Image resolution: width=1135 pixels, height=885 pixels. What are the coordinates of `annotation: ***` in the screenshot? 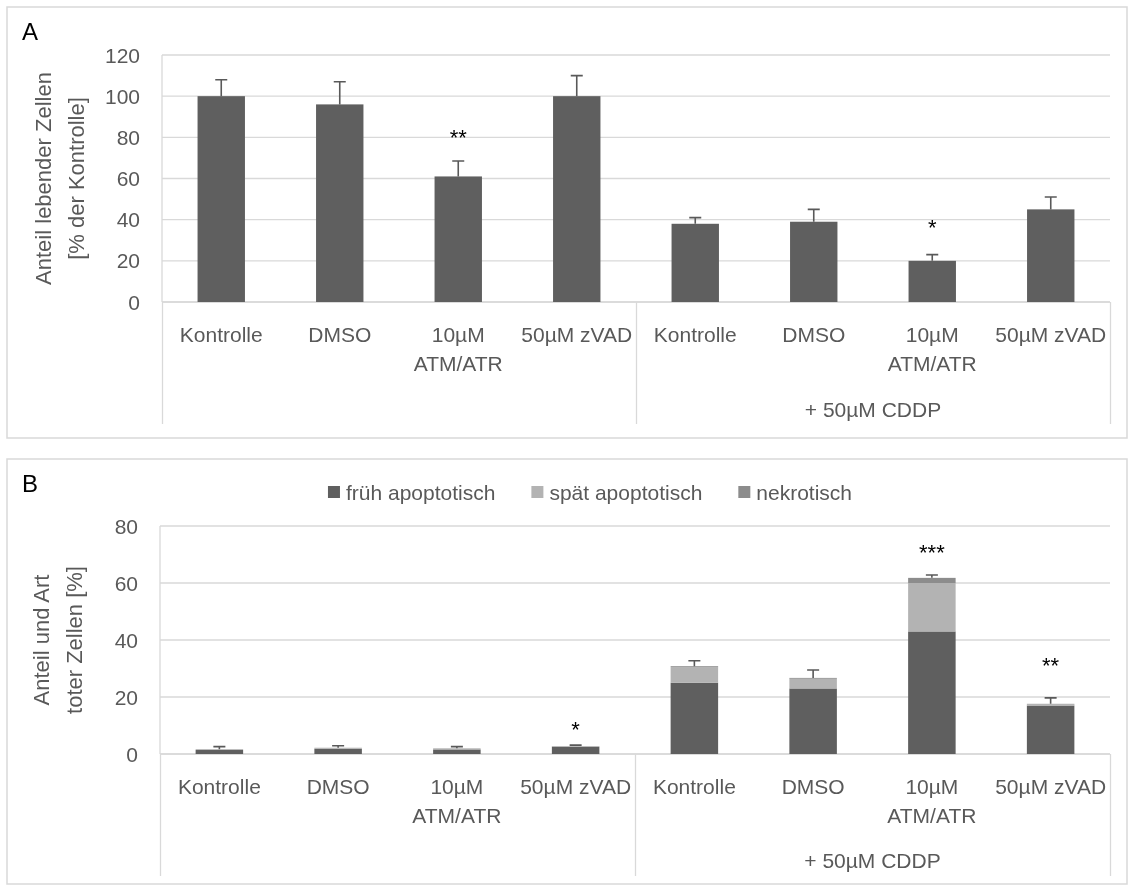 It's located at (932, 552).